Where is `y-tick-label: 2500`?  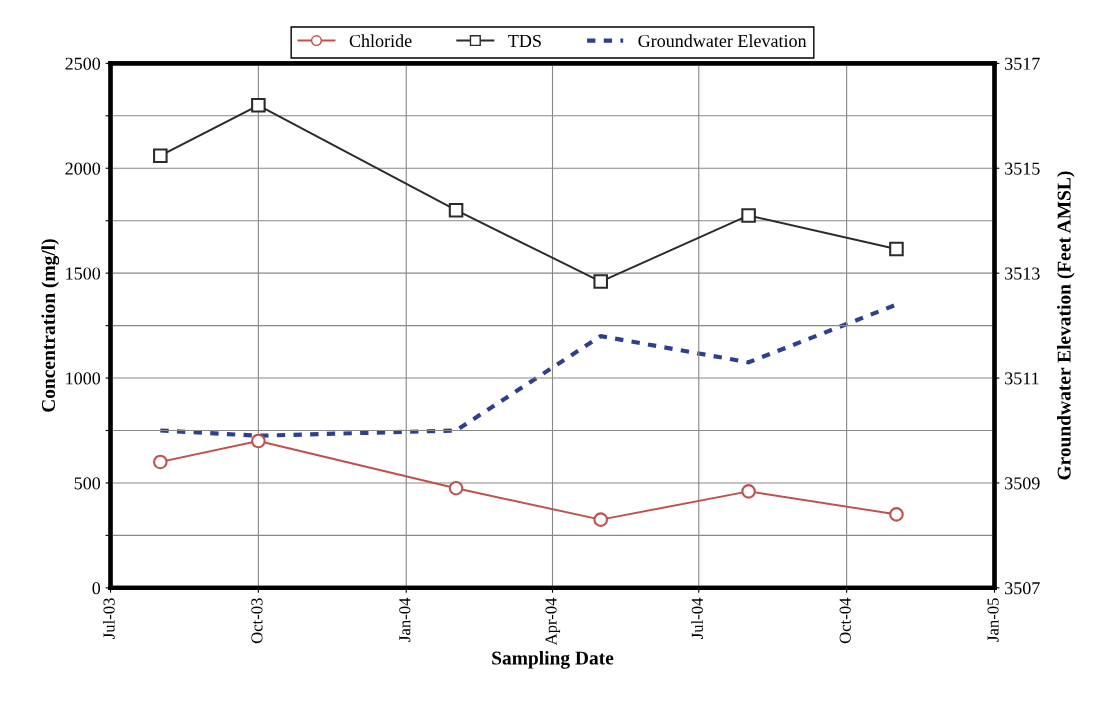 y-tick-label: 2500 is located at coordinates (83, 63).